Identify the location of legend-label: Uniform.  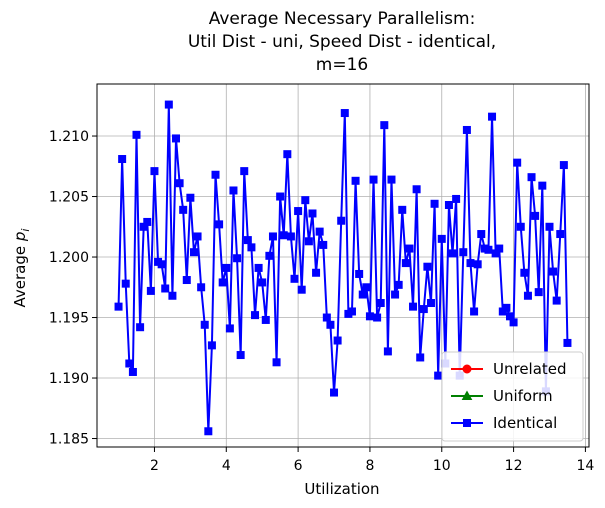
(523, 396).